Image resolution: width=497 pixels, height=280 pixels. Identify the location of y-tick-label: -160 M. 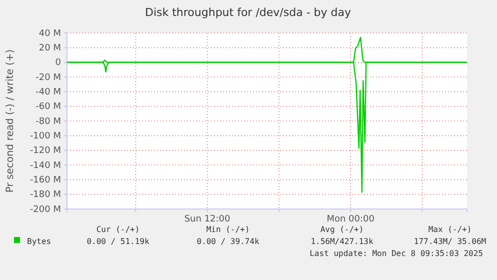
(45, 181).